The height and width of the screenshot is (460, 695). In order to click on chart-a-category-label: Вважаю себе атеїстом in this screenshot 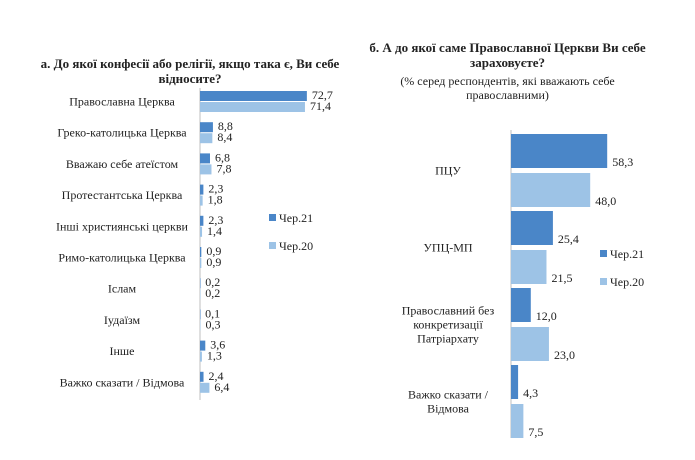, I will do `click(122, 164)`.